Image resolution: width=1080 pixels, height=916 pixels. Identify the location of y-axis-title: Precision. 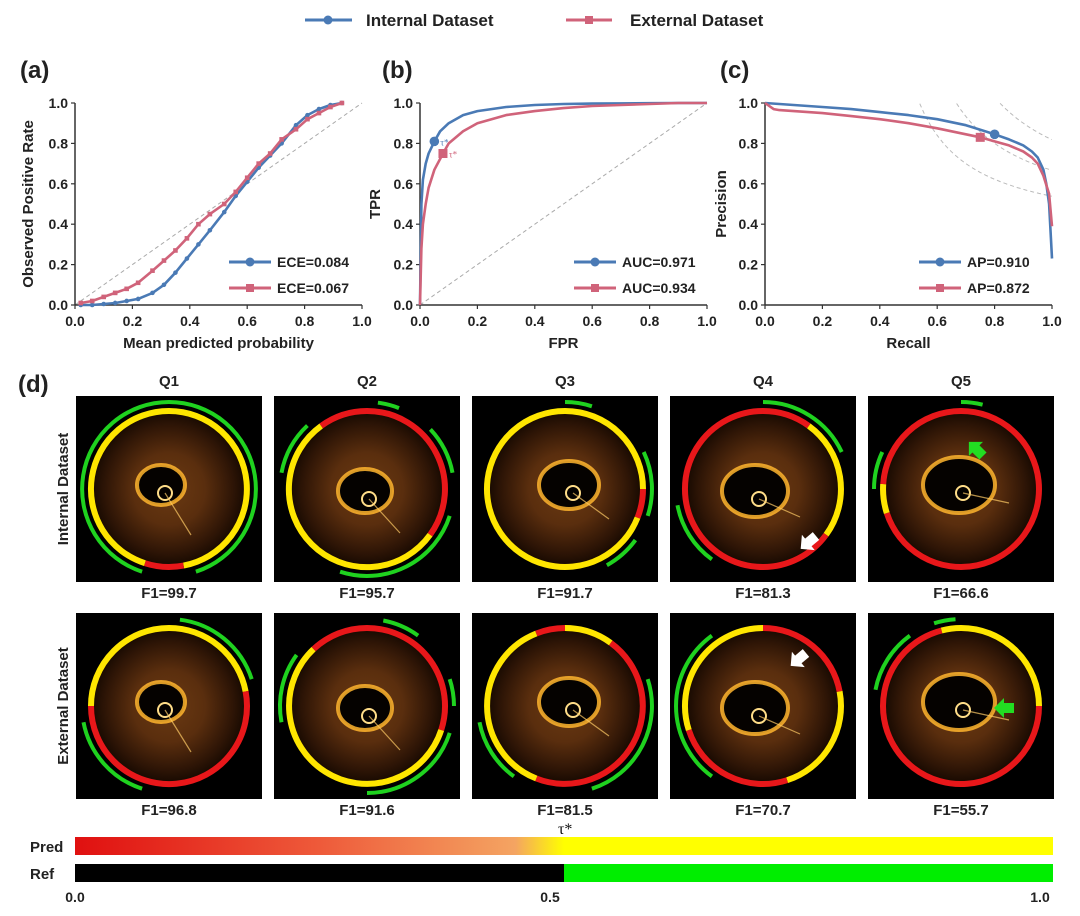
(721, 204).